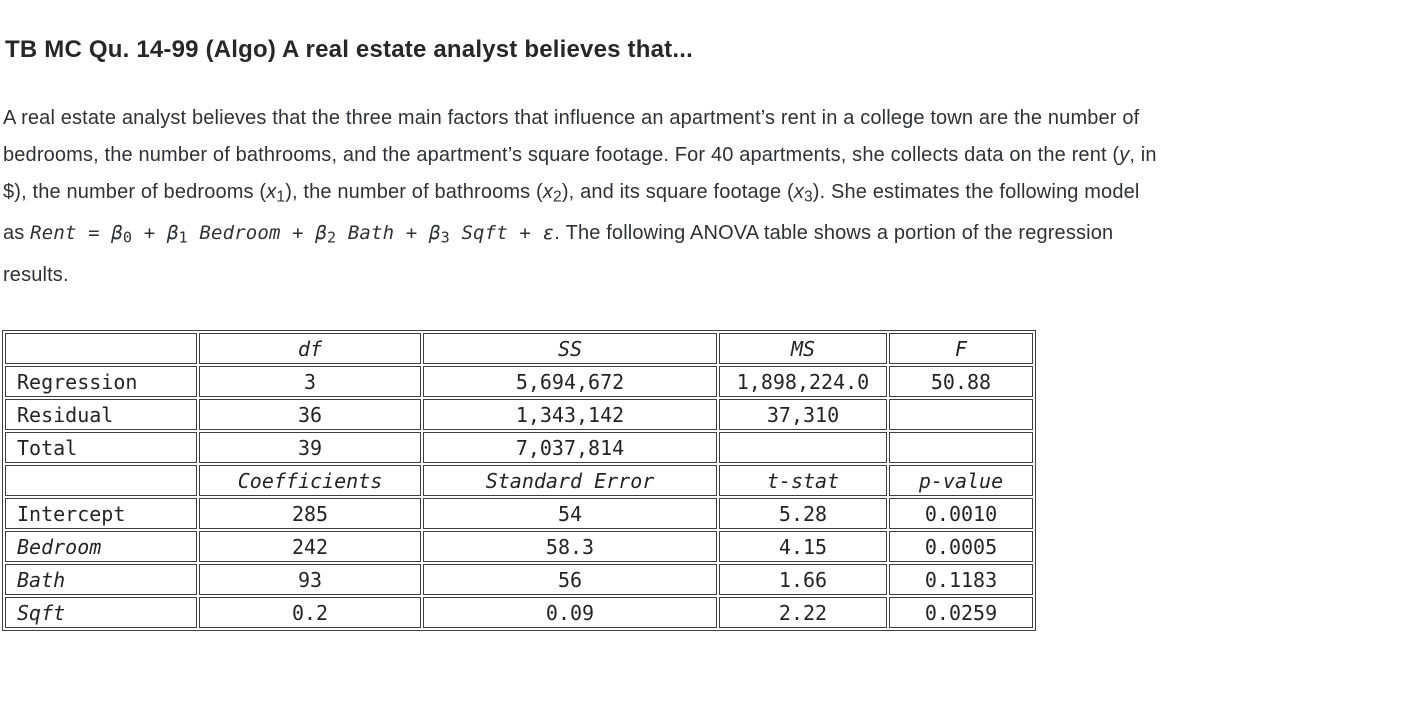 This screenshot has width=1428, height=726. Describe the element at coordinates (548, 192) in the screenshot. I see `var-x2: x` at that location.